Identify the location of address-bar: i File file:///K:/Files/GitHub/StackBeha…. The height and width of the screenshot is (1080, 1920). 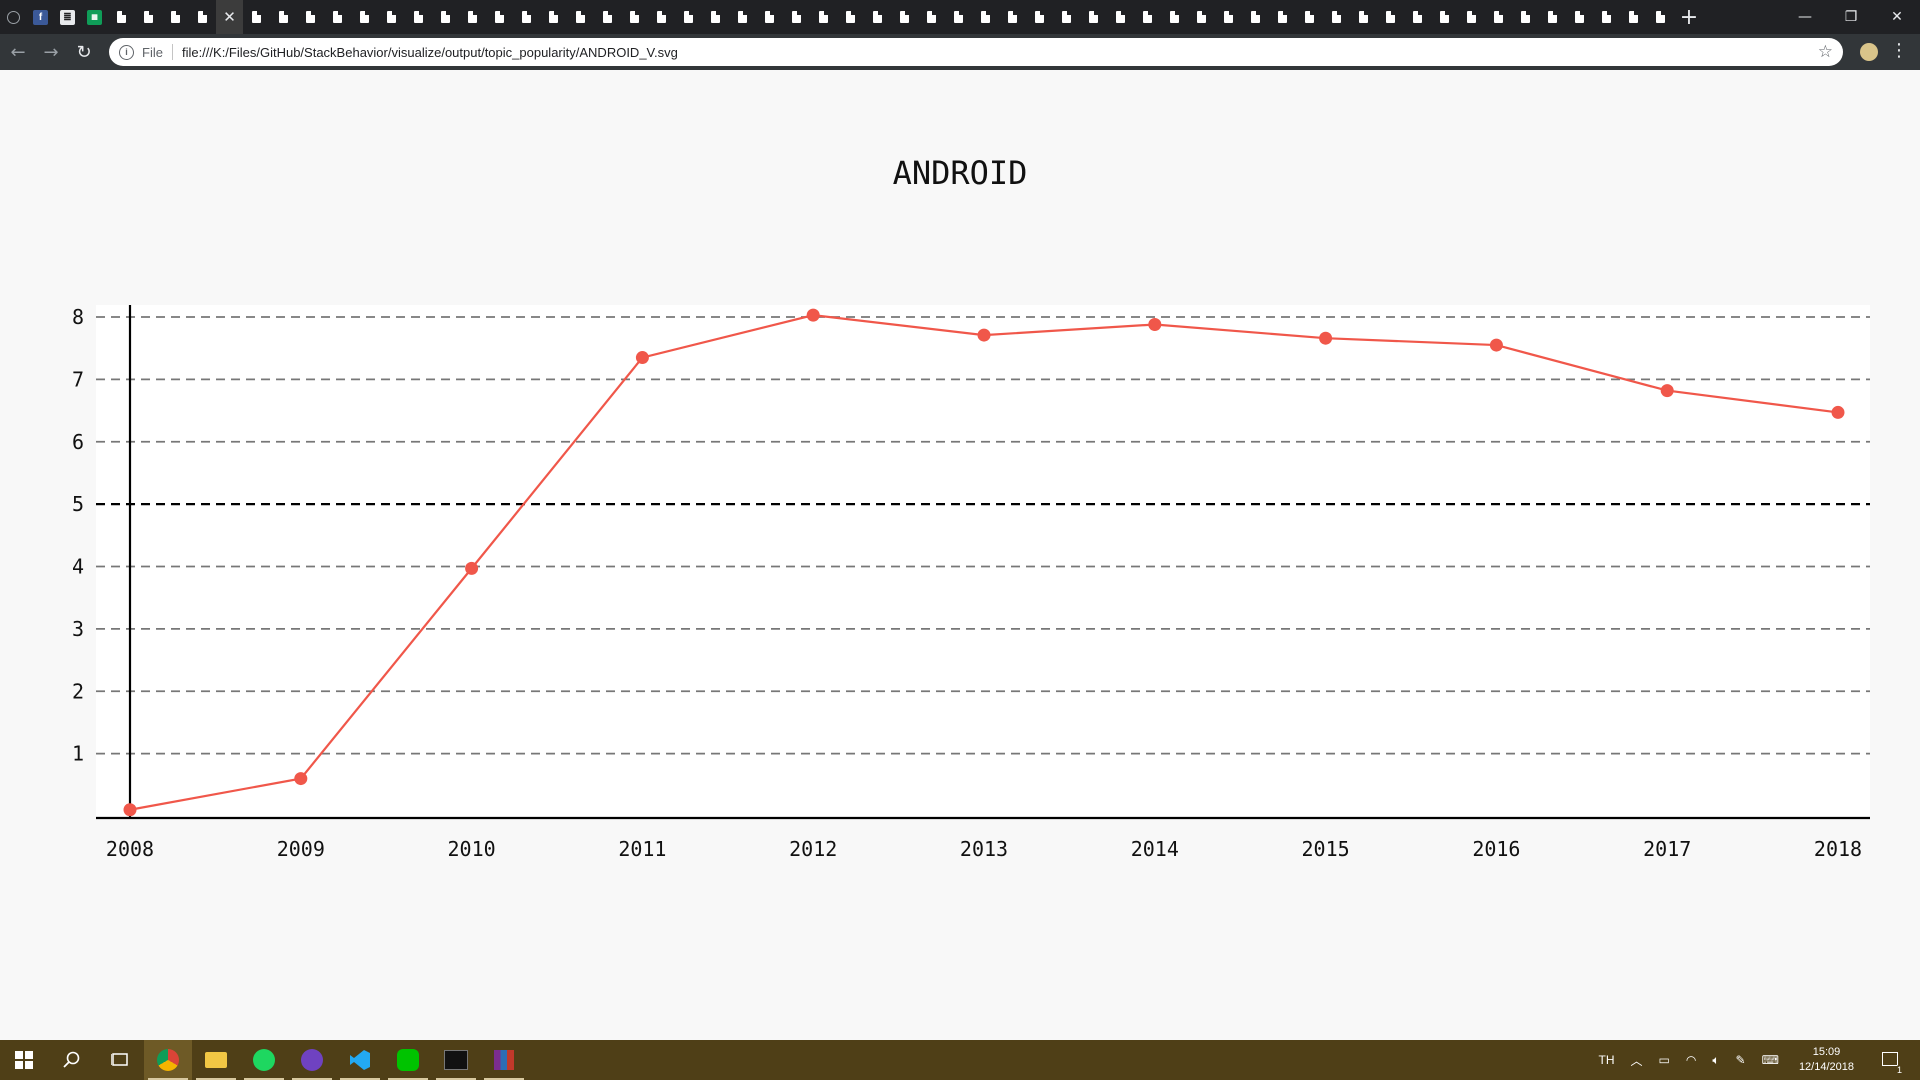
(976, 52).